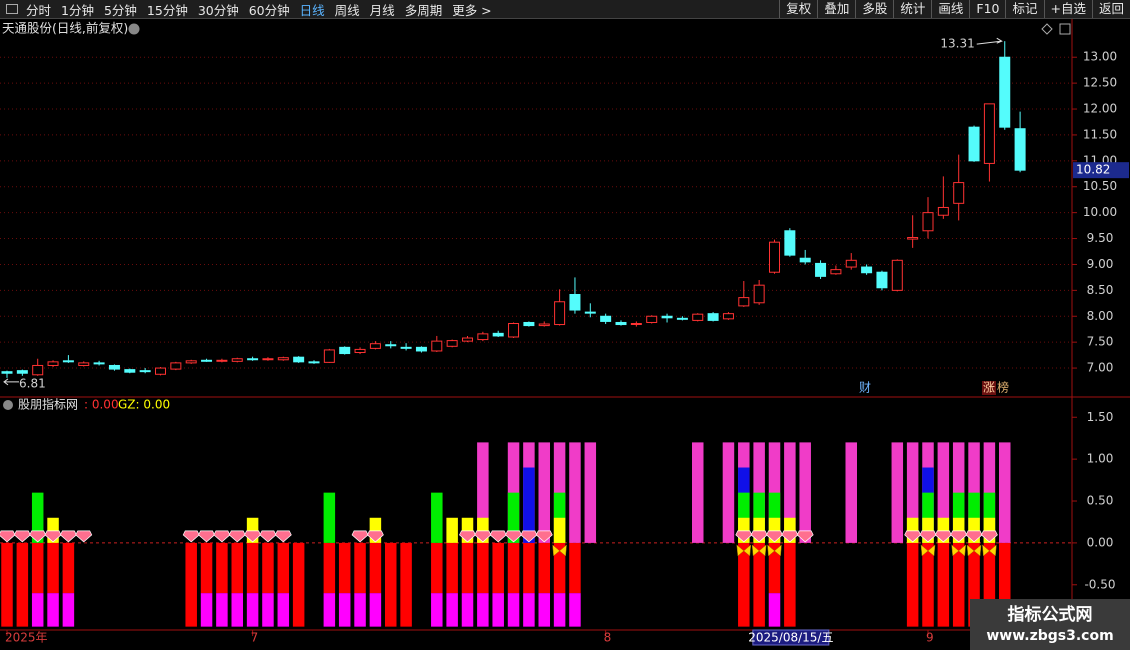  I want to click on watermark: 指标公式网 www.zbgs3.com, so click(1050, 624).